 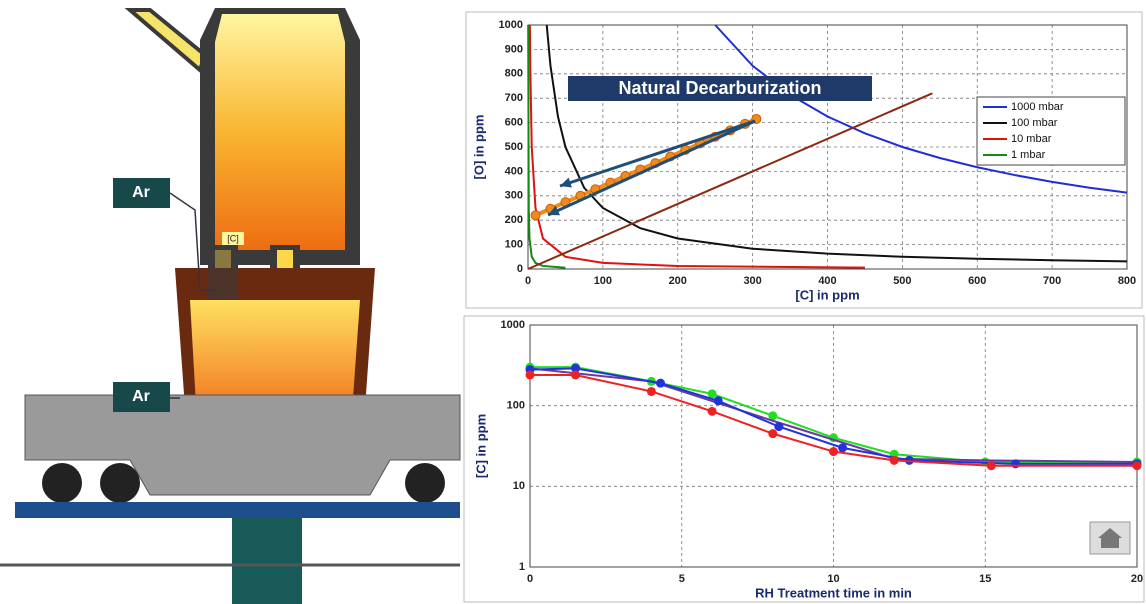 What do you see at coordinates (166, 41) in the screenshot?
I see `alloy-chute` at bounding box center [166, 41].